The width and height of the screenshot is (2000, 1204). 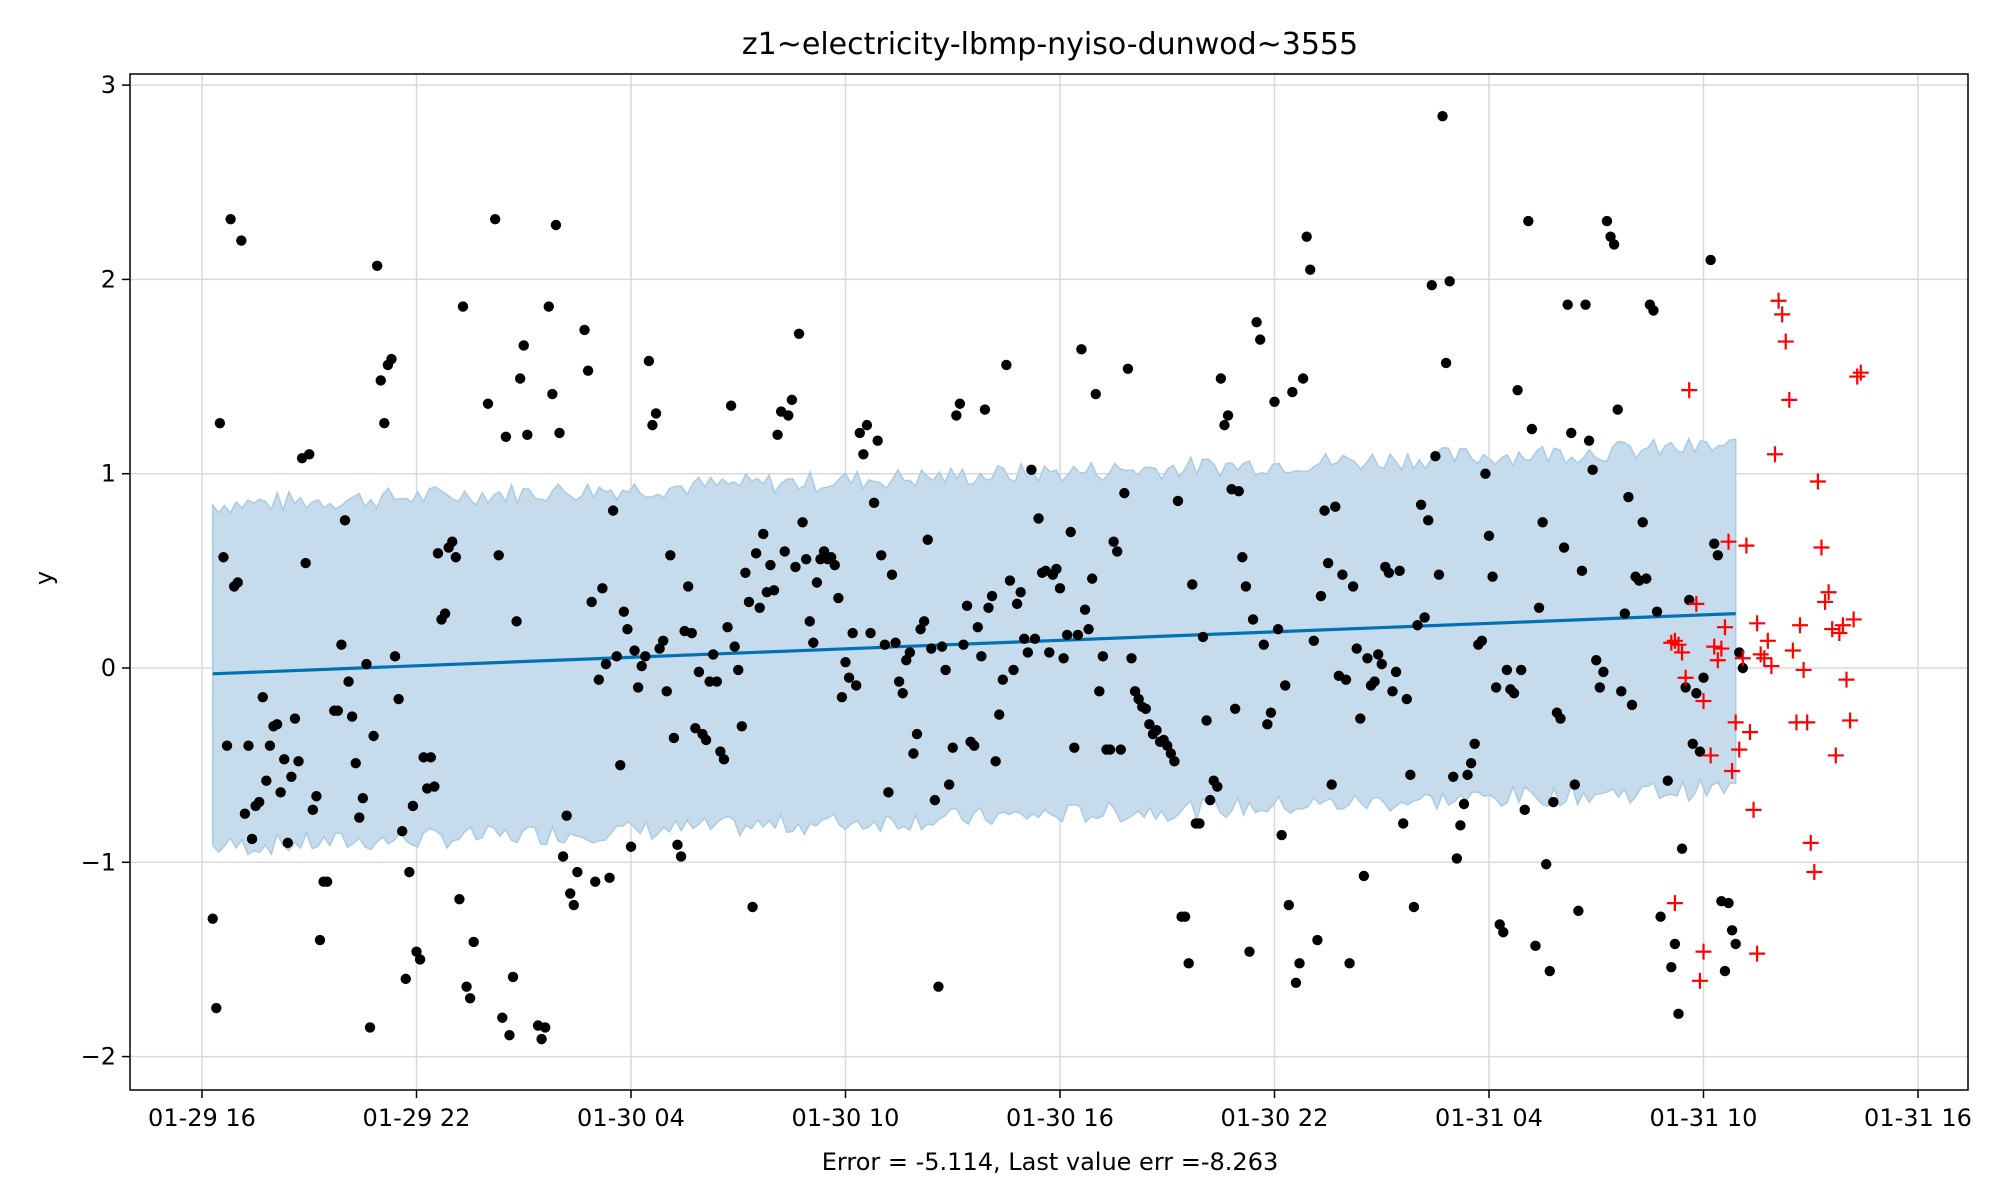 What do you see at coordinates (1275, 1118) in the screenshot?
I see `x-tick-label: 01-30 22` at bounding box center [1275, 1118].